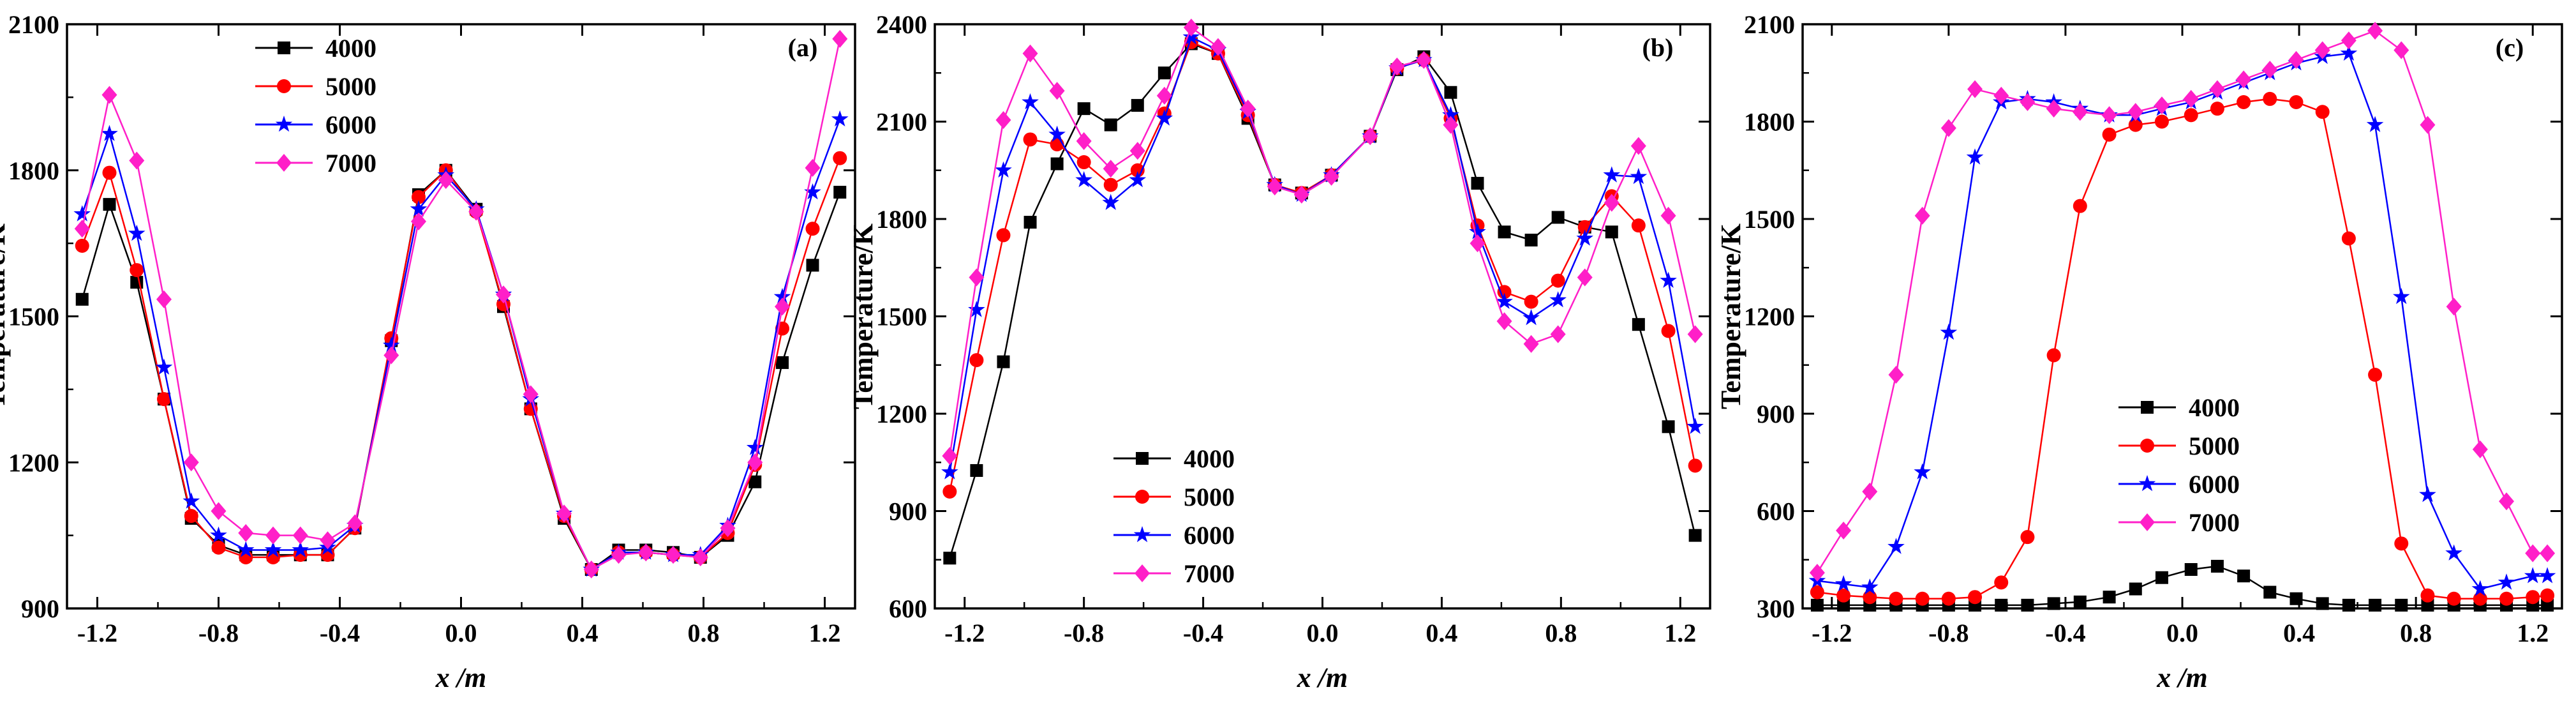  I want to click on legend-label: 5000, so click(2214, 446).